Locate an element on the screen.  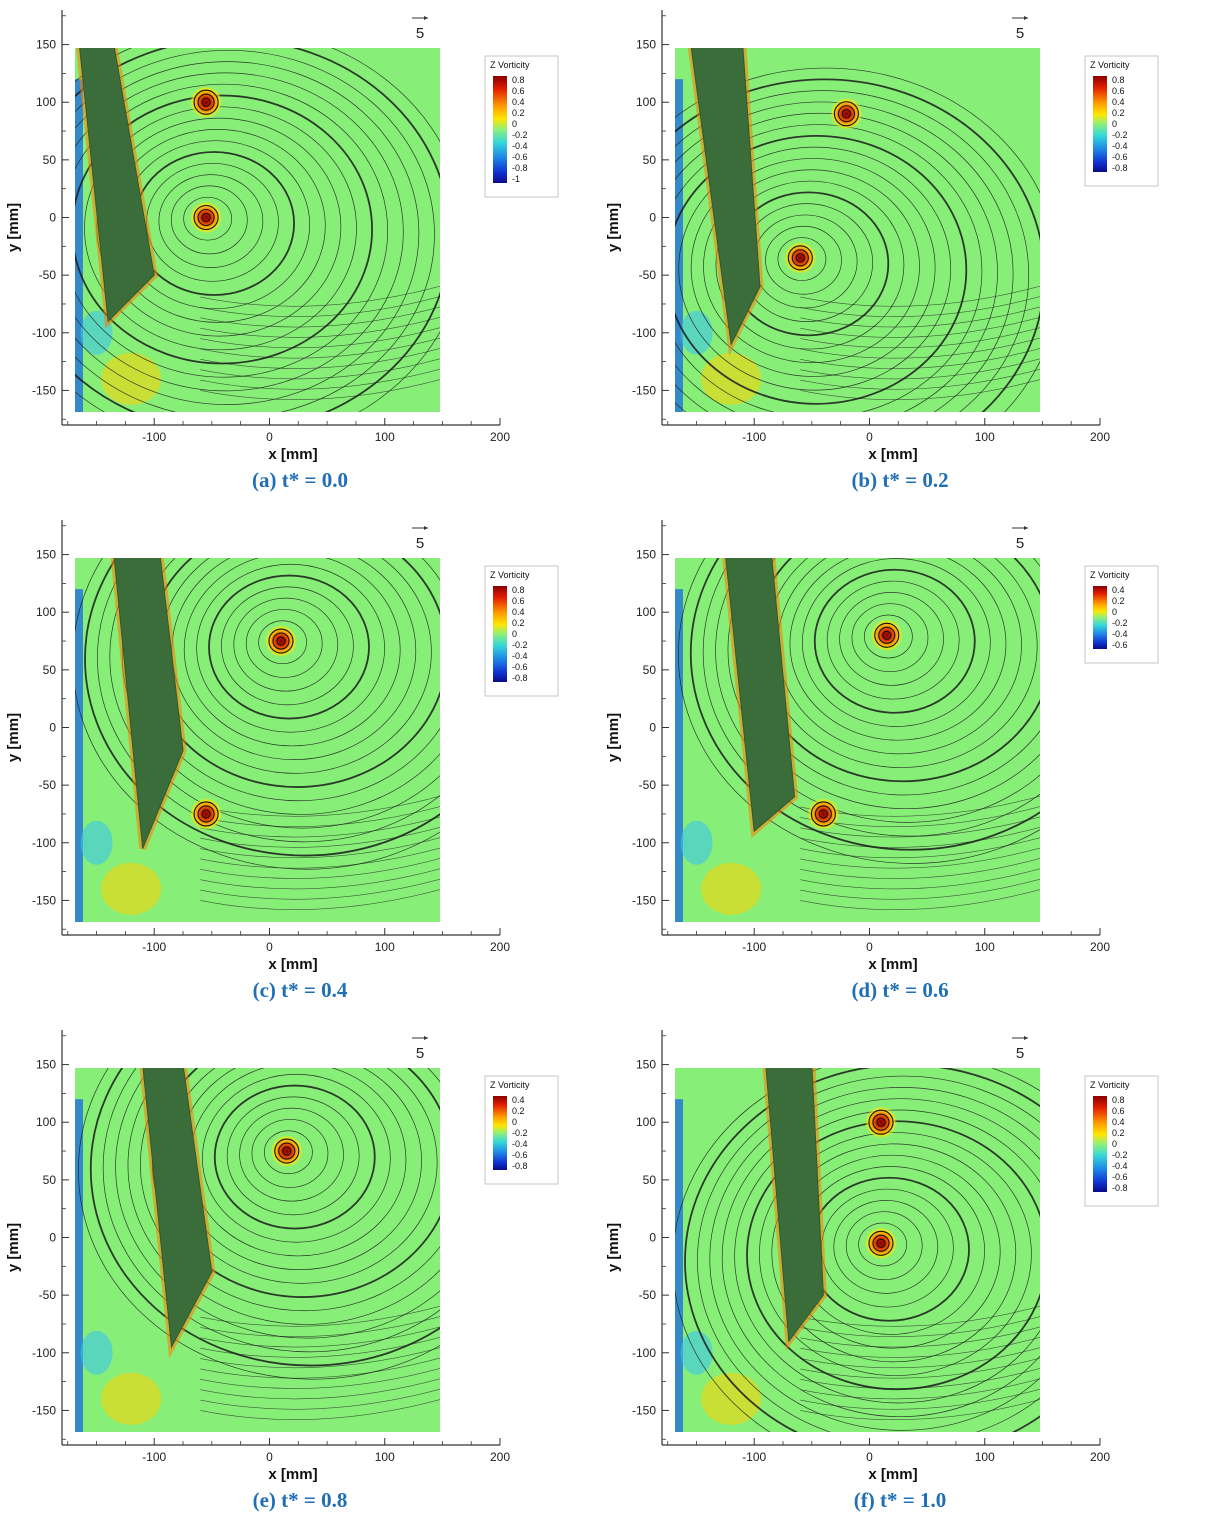
x-tick-label: 200 is located at coordinates (500, 1457).